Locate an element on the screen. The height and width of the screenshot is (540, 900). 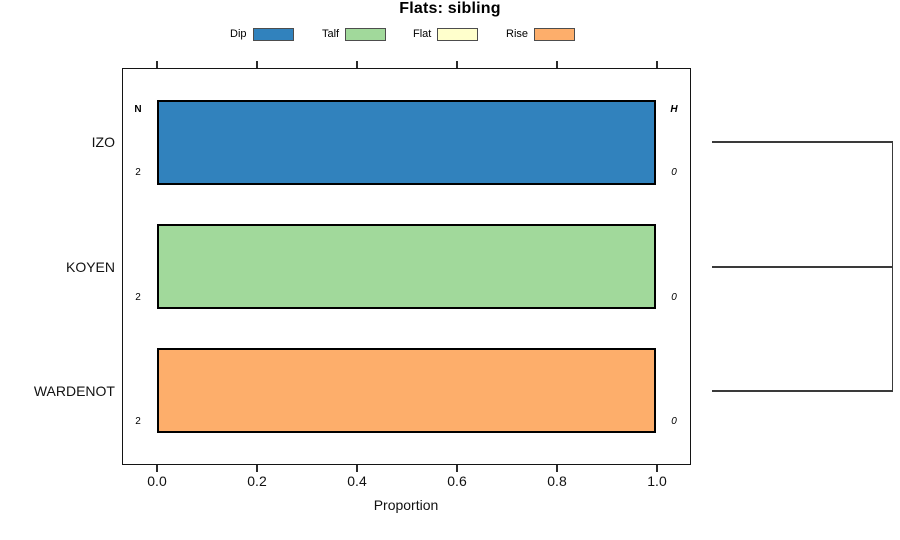
x-axis-tick-label: 0.4 is located at coordinates (357, 481).